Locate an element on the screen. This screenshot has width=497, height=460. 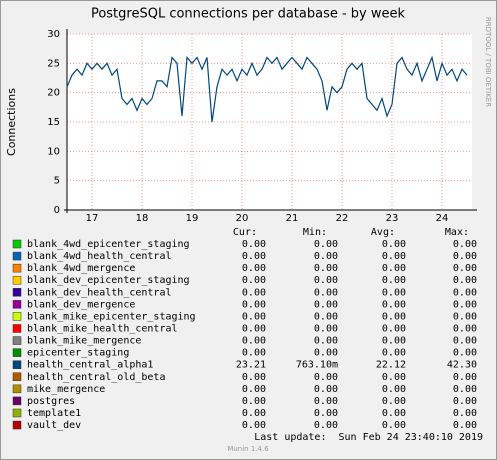
y-tick-label: 5 is located at coordinates (57, 181).